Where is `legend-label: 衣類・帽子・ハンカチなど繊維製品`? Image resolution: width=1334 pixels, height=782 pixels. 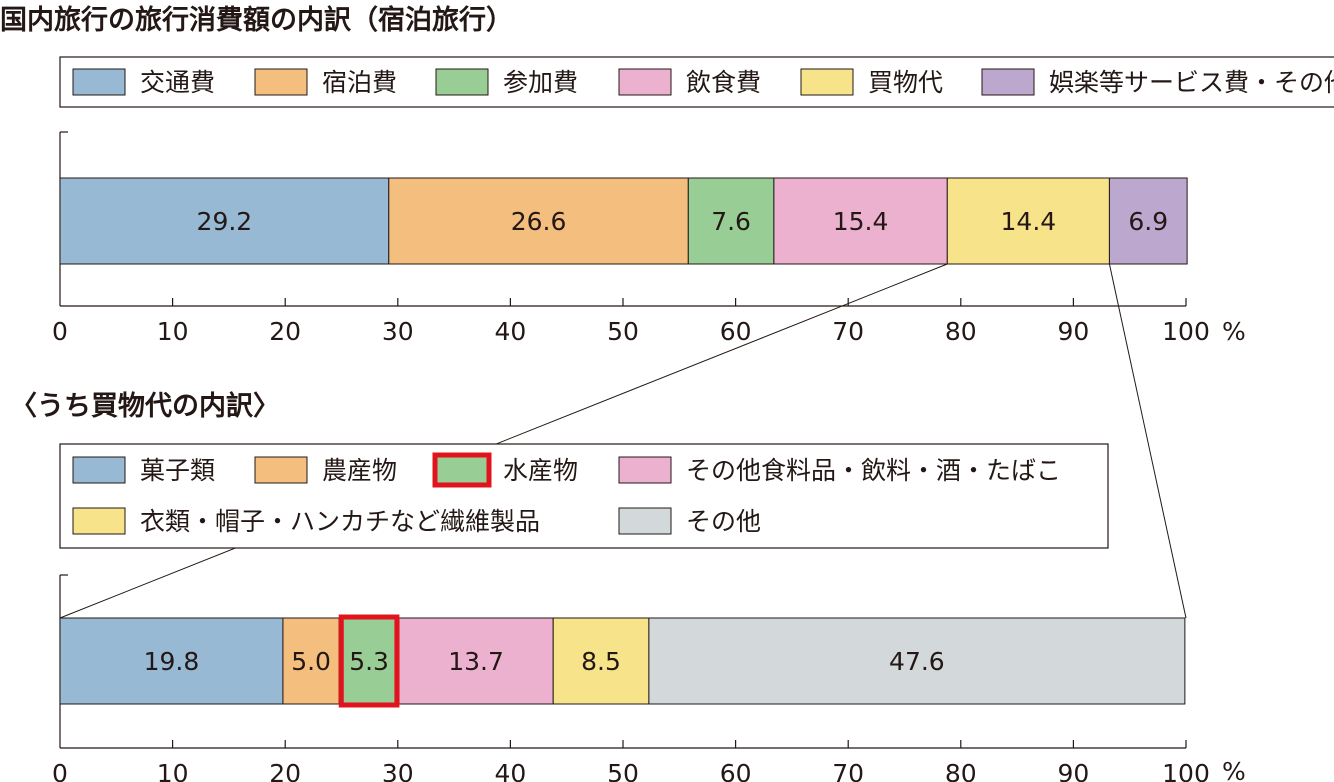
legend-label: 衣類・帽子・ハンカチなど繊維製品 is located at coordinates (340, 521).